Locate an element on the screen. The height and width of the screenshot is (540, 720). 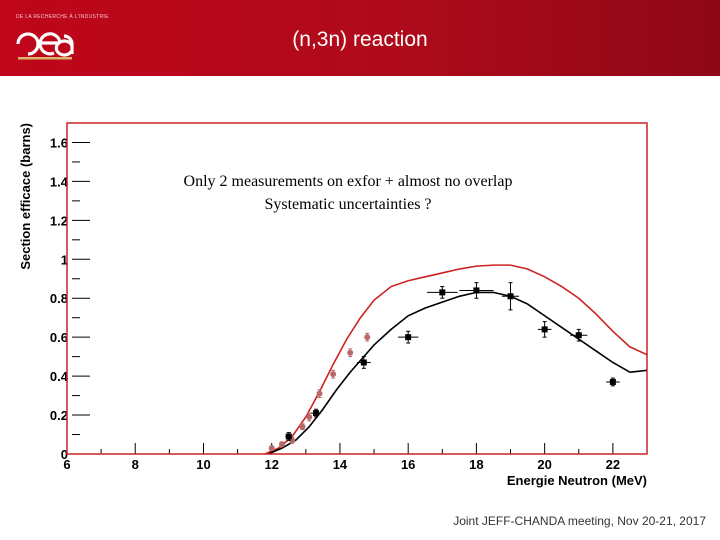
x-tick-label: 12 is located at coordinates (271, 464).